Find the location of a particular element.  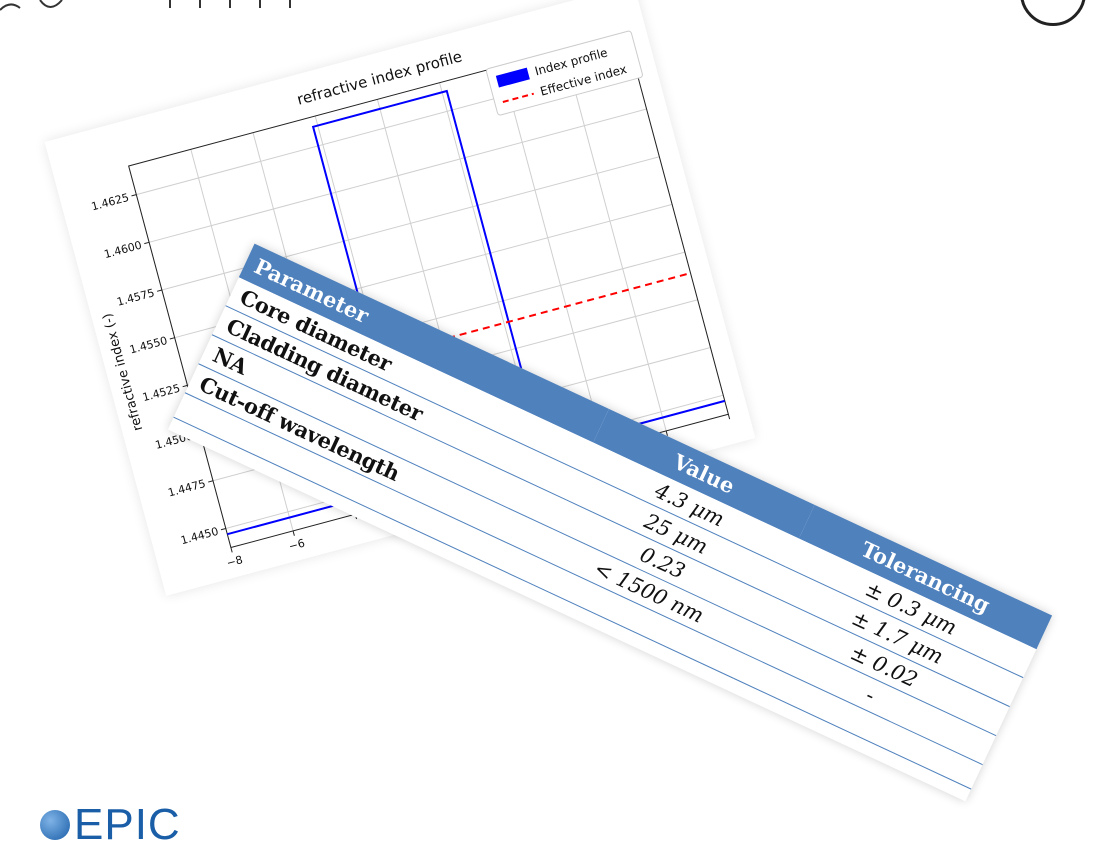

epic-logo: EPIC is located at coordinates (110, 825).